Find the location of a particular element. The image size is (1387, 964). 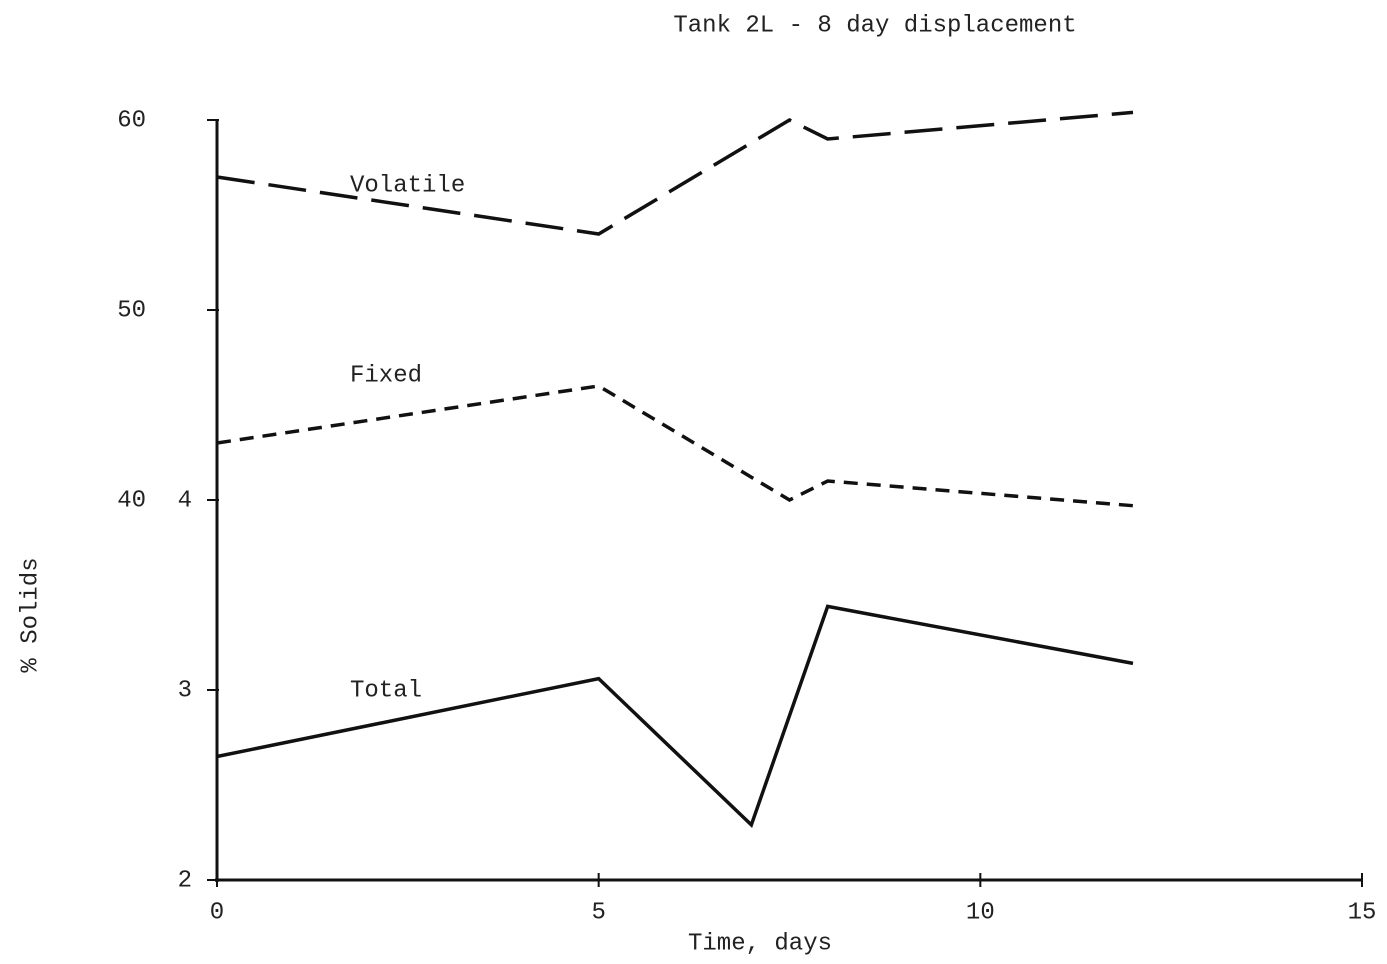

y2-tick-label: 50 is located at coordinates (131, 310).